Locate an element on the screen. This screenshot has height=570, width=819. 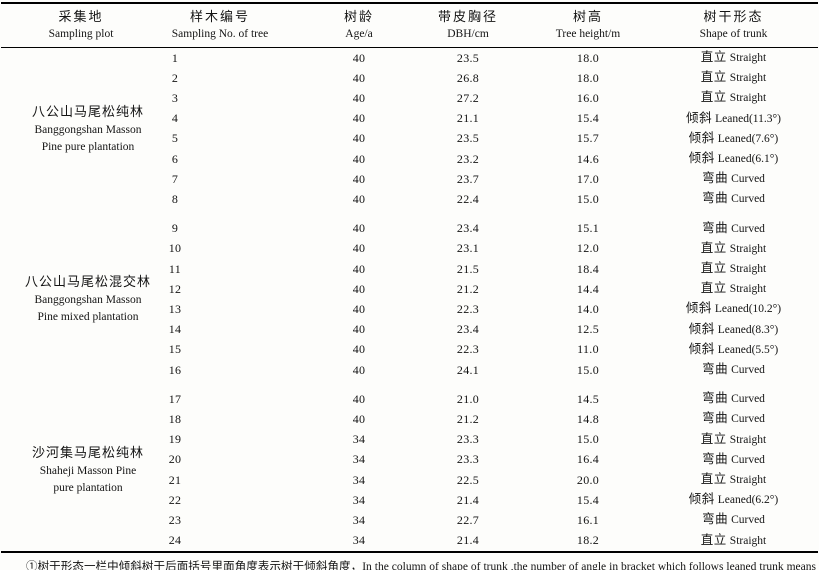
col-header-tree-no-en: Sampling No. of tree is located at coordinates (220, 34).